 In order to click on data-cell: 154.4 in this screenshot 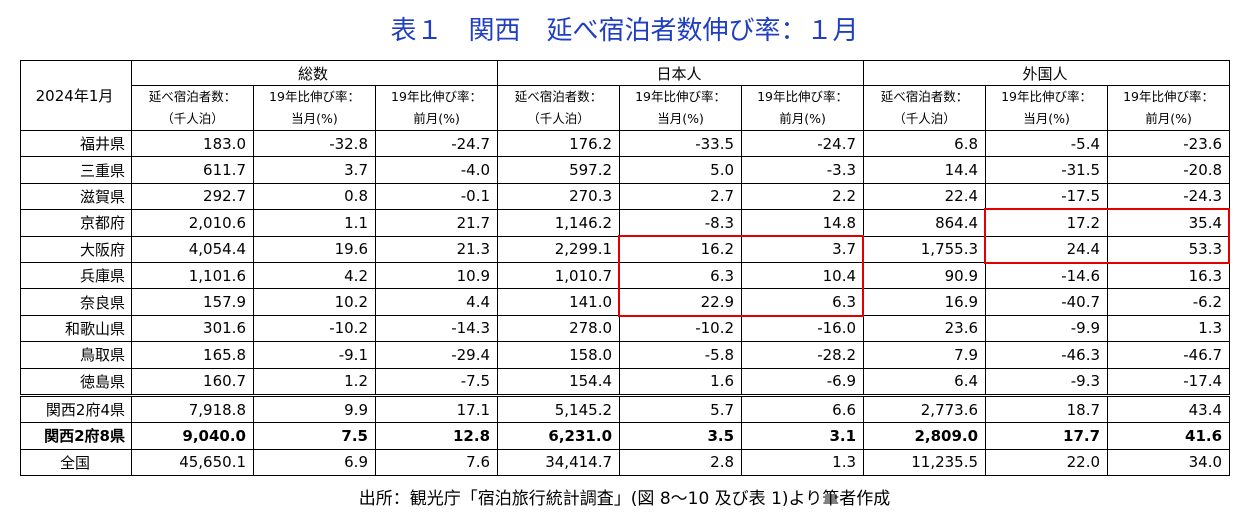, I will do `click(559, 381)`.